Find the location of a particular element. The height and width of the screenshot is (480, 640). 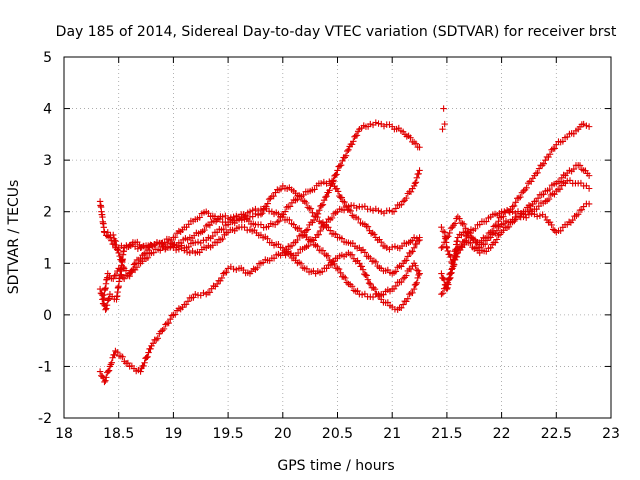

y-tick-label: -1 is located at coordinates (45, 367).